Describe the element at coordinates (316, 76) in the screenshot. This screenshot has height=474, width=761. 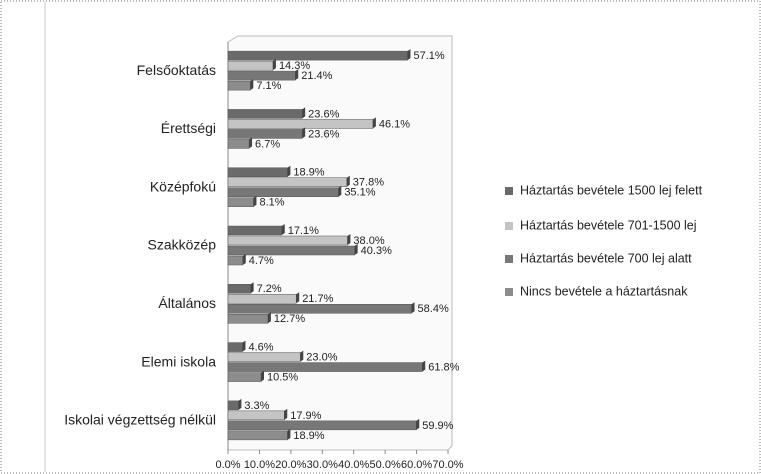
I see `value-label: 21.4%` at that location.